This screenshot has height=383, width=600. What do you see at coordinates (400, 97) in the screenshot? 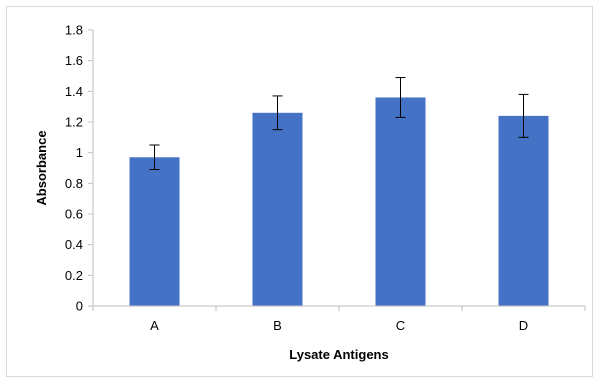
I see `error-bar-c` at bounding box center [400, 97].